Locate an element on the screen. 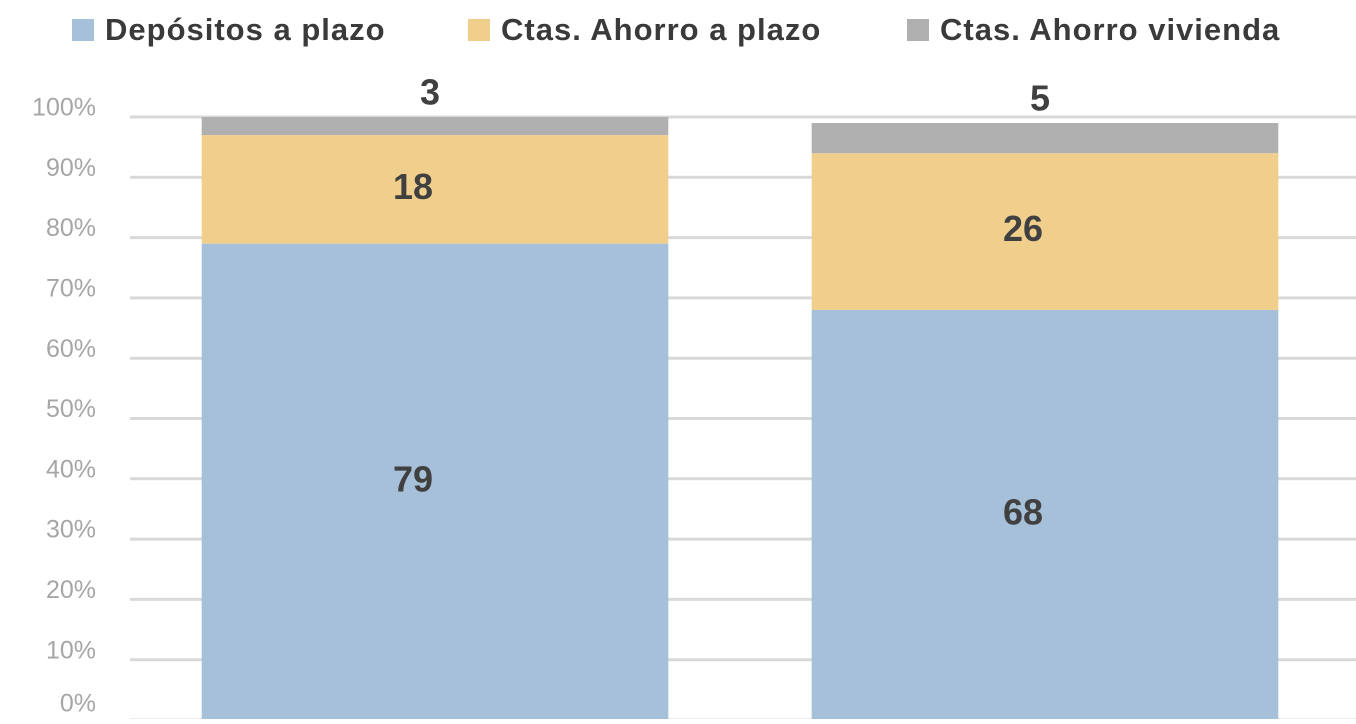 This screenshot has width=1356, height=724. data-label: 26 is located at coordinates (1023, 228).